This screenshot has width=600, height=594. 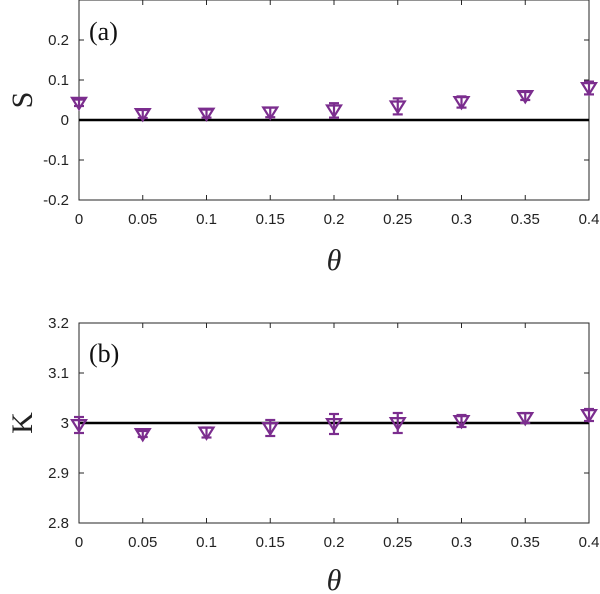 I want to click on y-tick-label: 3, so click(x=65, y=423).